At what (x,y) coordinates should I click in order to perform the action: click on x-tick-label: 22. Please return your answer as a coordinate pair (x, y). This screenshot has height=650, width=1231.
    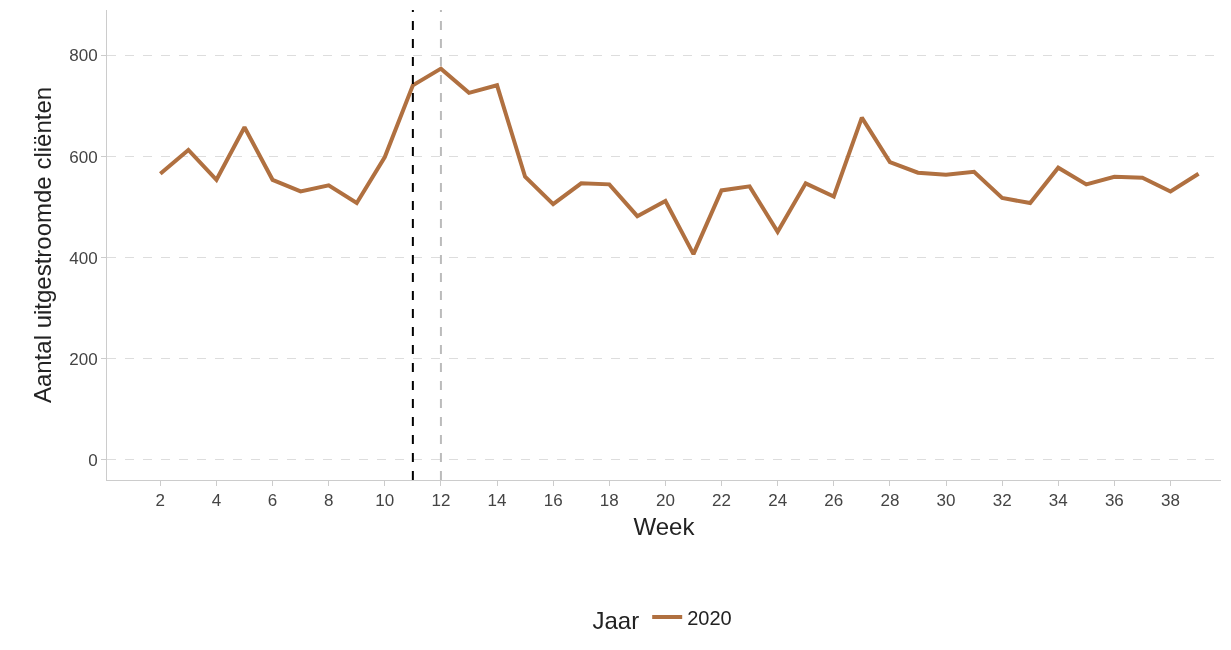
    Looking at the image, I should click on (721, 501).